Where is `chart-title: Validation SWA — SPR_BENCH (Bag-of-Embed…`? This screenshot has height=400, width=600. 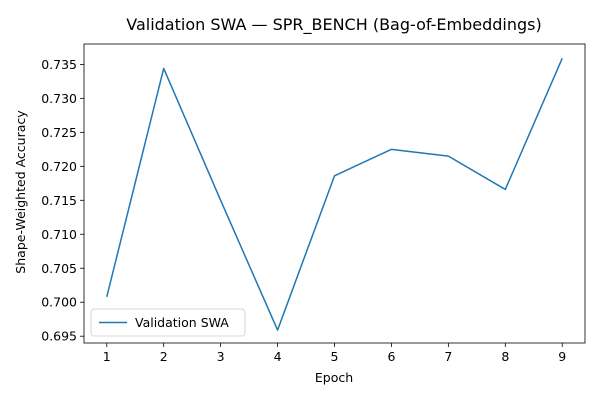
chart-title: Validation SWA — SPR_BENCH (Bag-of-Embed… is located at coordinates (333, 25).